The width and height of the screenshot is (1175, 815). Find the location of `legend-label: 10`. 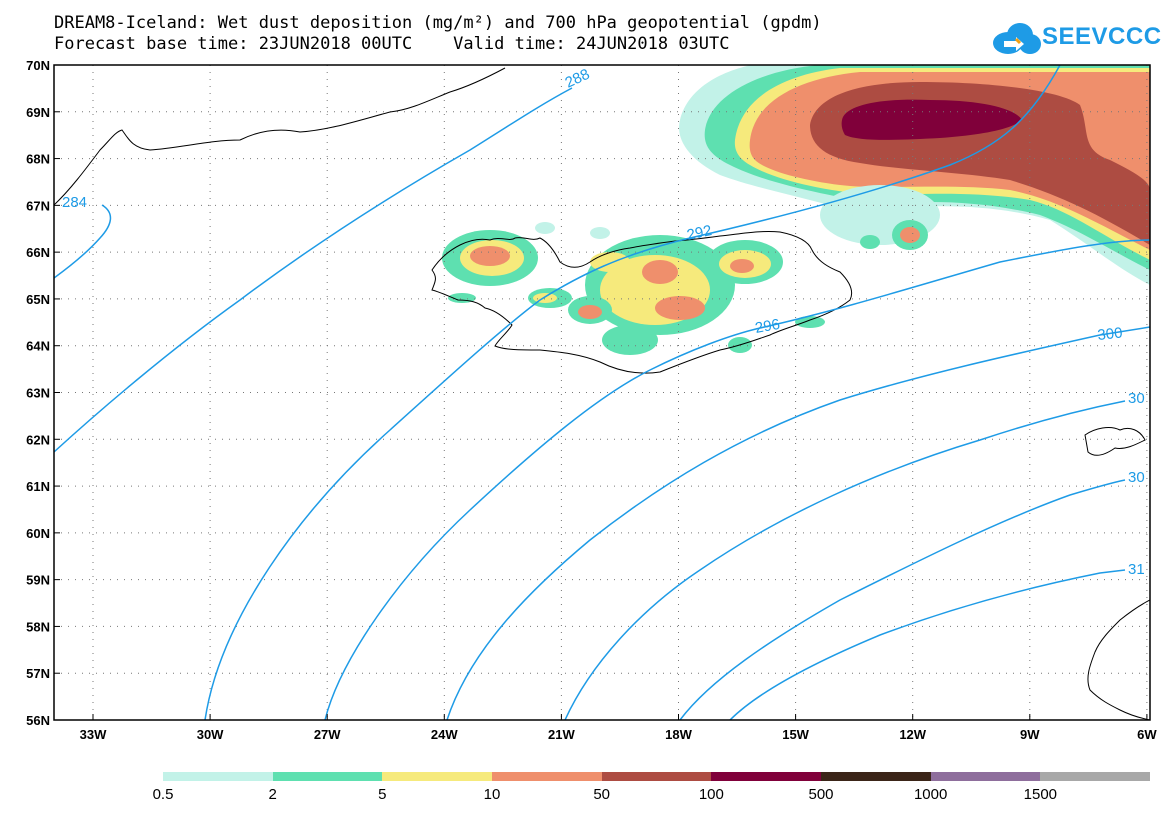

legend-label: 10 is located at coordinates (492, 794).